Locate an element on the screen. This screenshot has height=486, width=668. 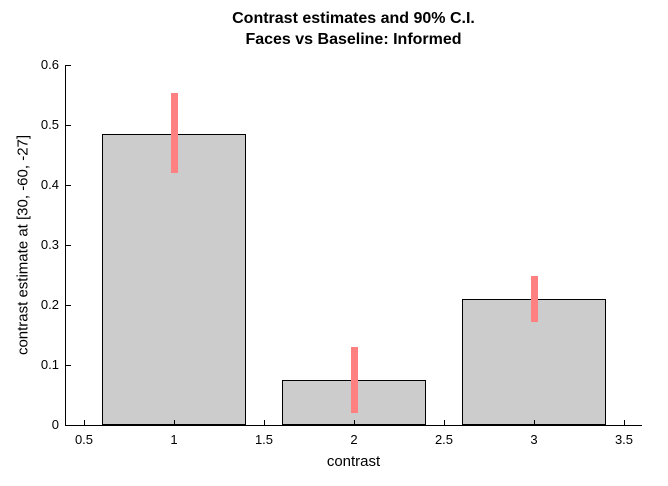
x-axis-label: contrast is located at coordinates (353, 461).